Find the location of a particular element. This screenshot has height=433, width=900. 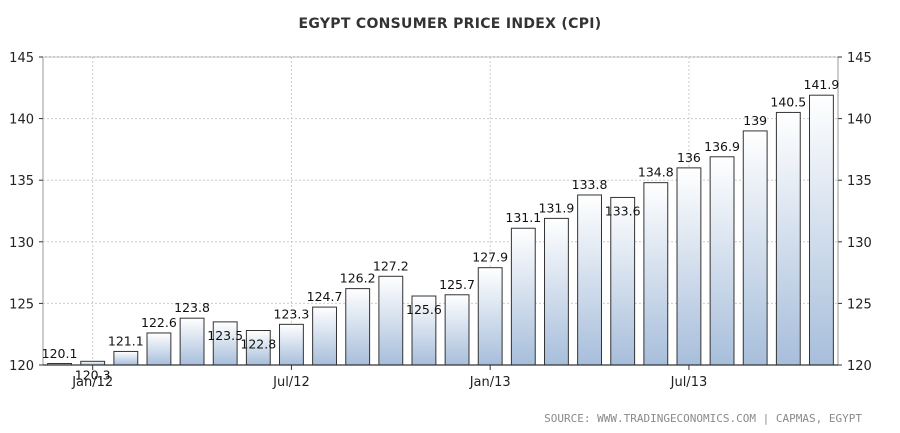

y-tick-label-right: 140 is located at coordinates (859, 120).